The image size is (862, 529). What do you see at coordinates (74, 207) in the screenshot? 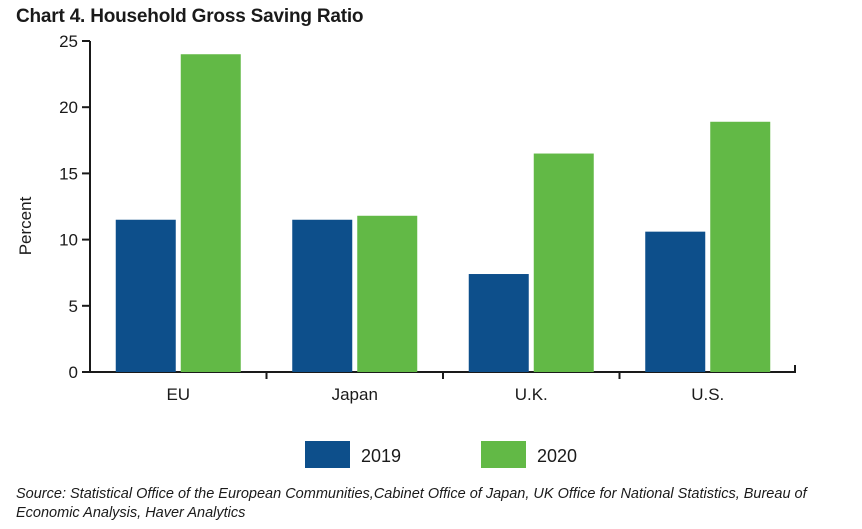
I see `y-ticks: 0 5 10 15 20 25` at bounding box center [74, 207].